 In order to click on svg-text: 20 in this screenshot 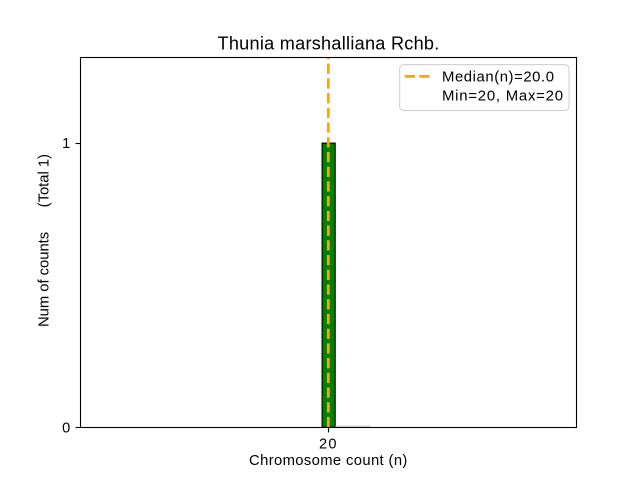, I will do `click(328, 444)`.